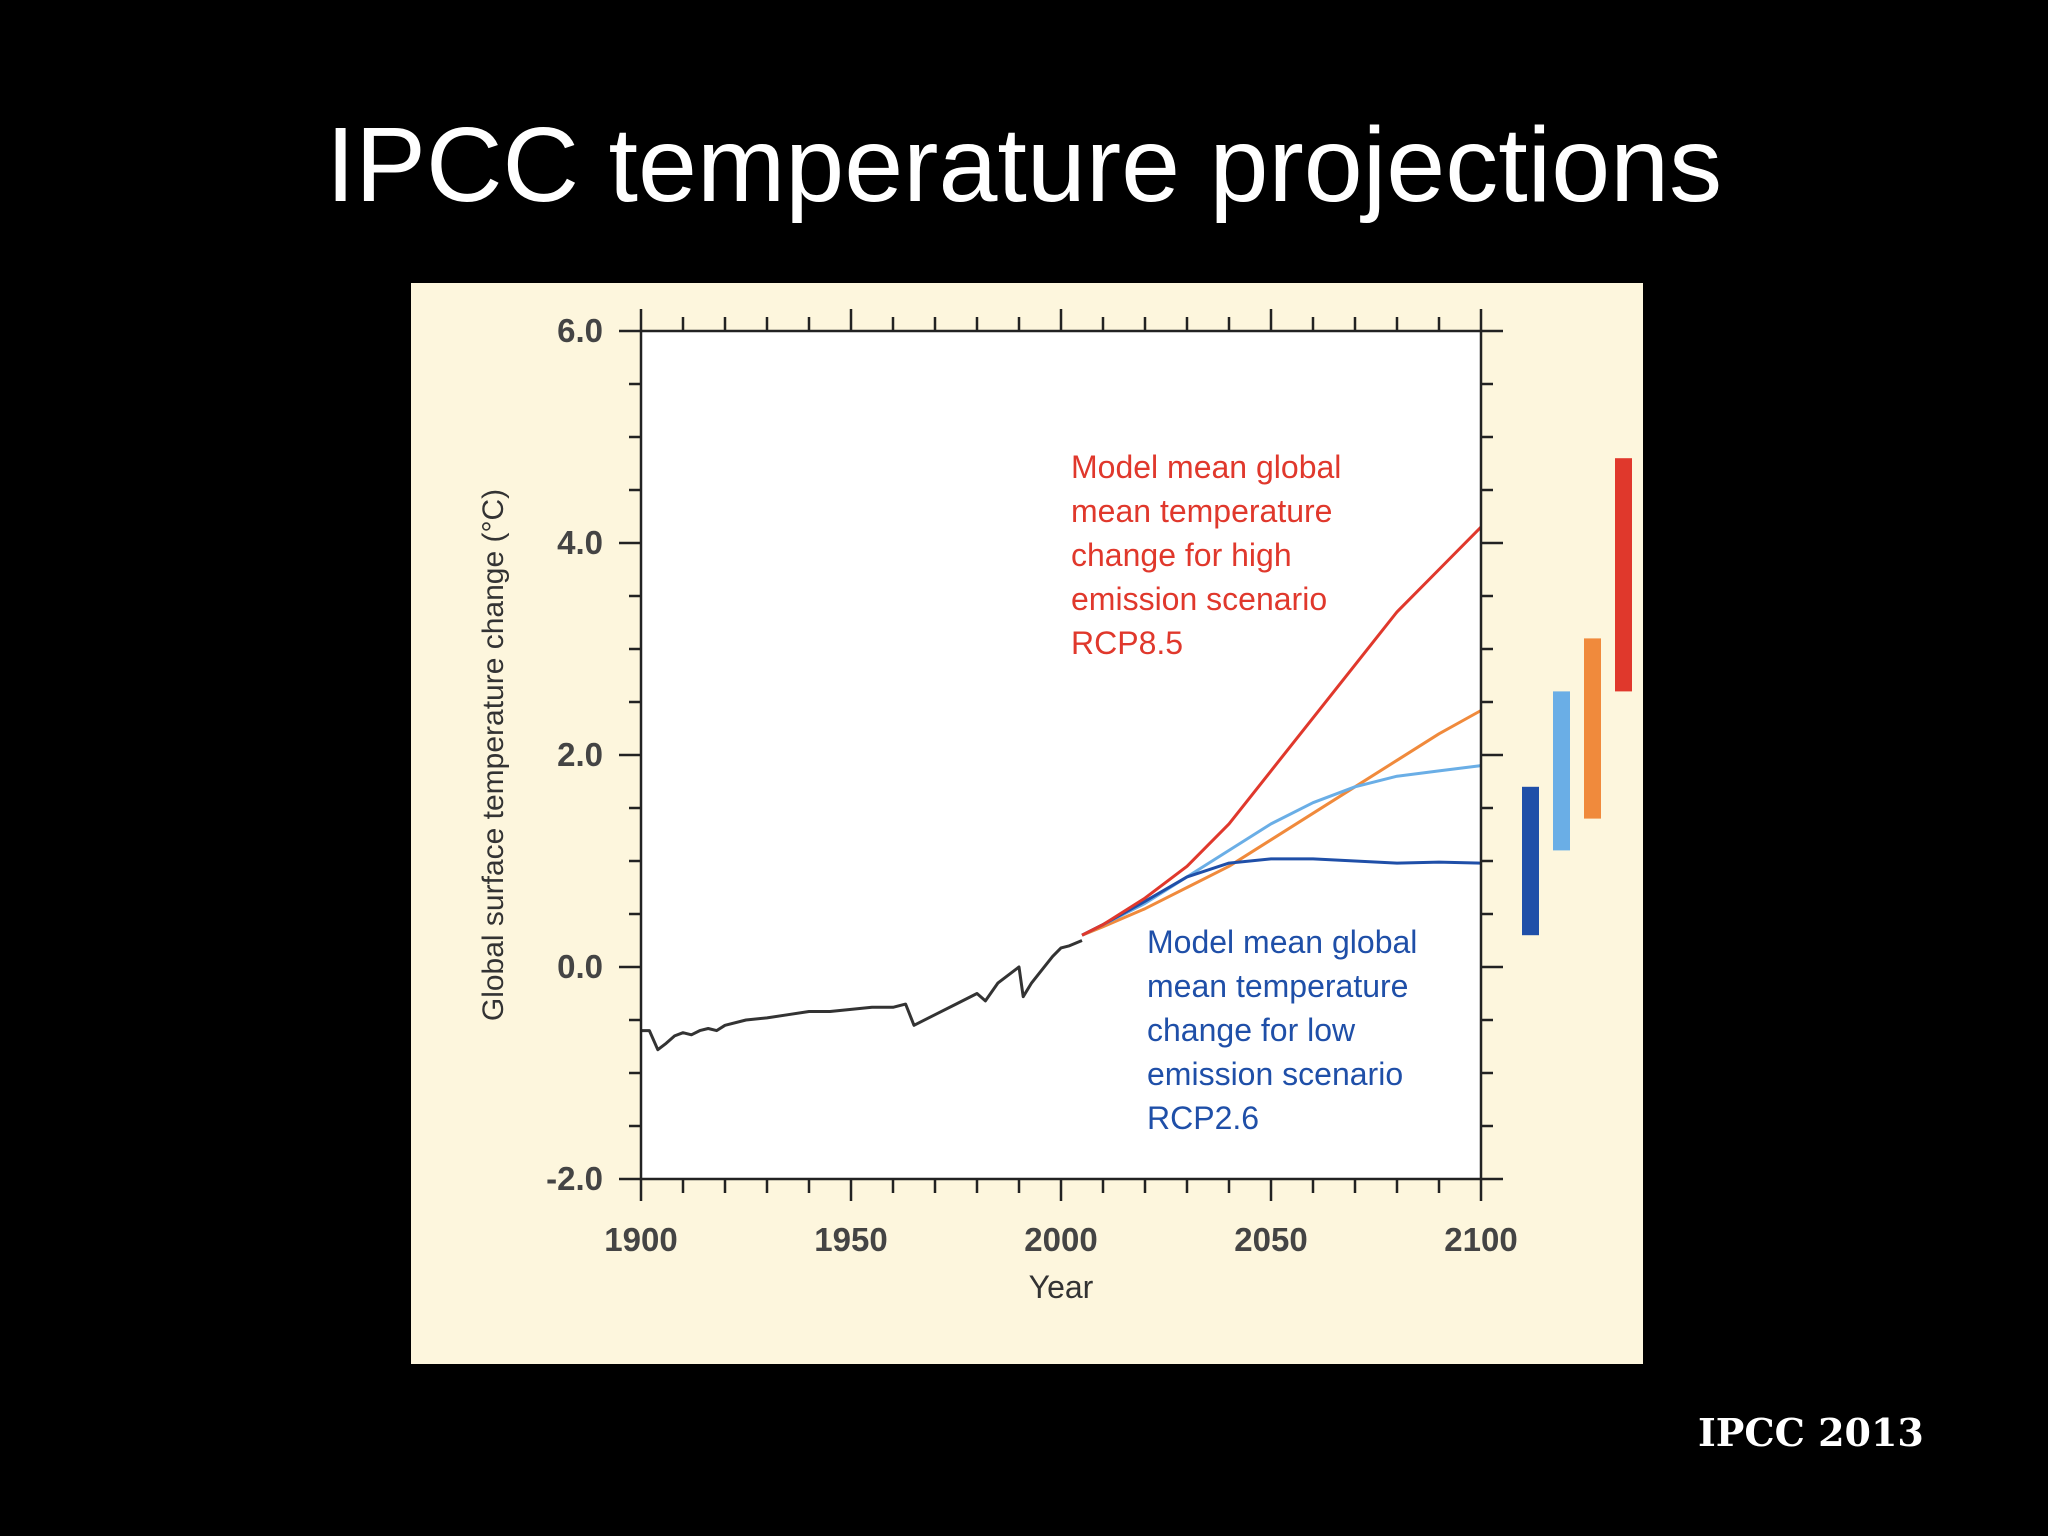 The image size is (2048, 1536). I want to click on x-tick-label: 2100, so click(1480, 1239).